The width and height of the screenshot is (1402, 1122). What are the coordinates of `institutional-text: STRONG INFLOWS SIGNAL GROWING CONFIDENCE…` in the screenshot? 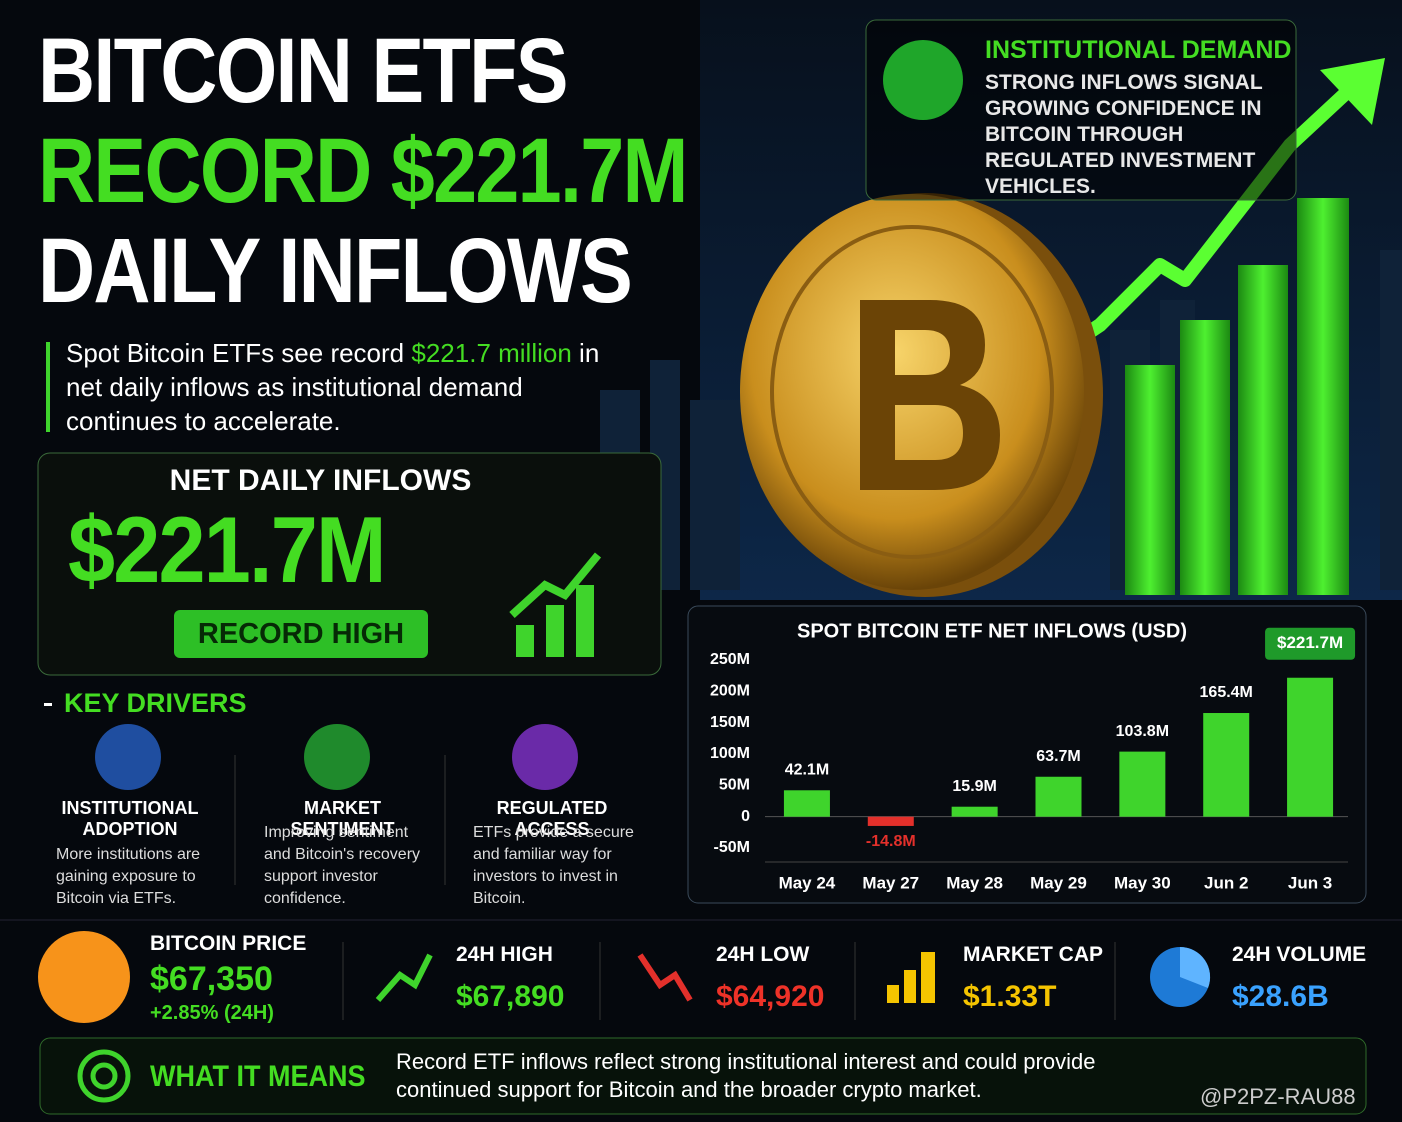 It's located at (1124, 134).